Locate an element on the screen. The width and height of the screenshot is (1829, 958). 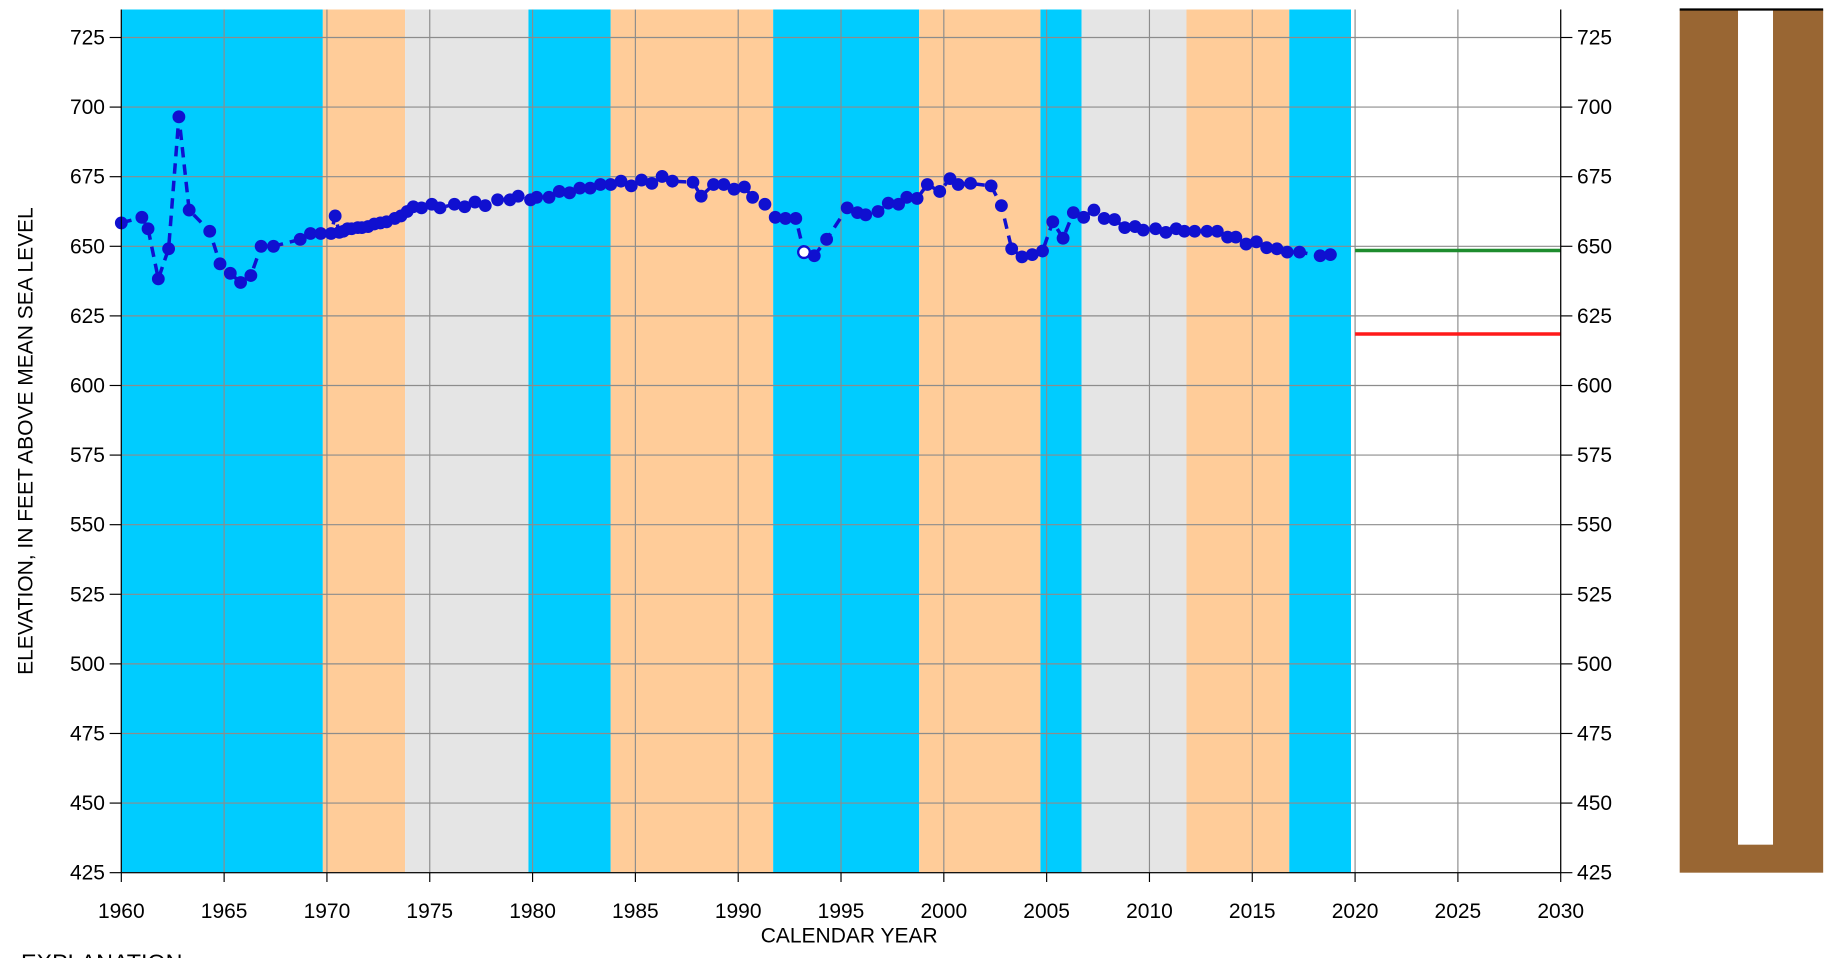
series is located at coordinates (725, 199).